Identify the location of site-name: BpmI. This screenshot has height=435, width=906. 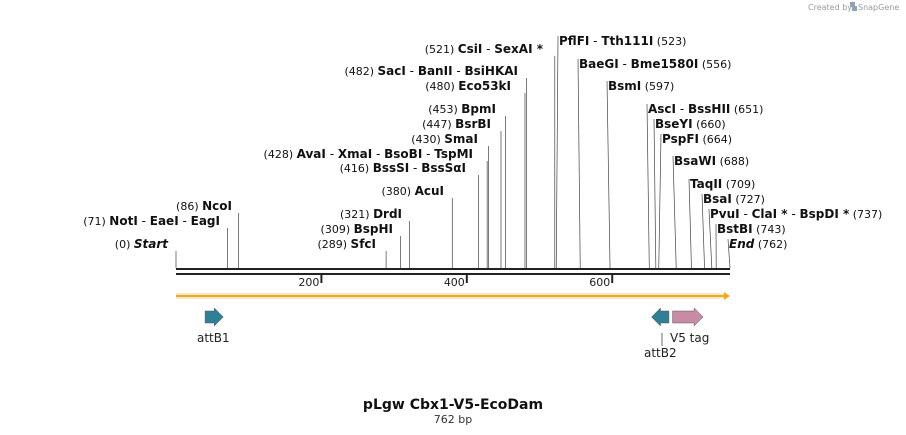
(478, 109).